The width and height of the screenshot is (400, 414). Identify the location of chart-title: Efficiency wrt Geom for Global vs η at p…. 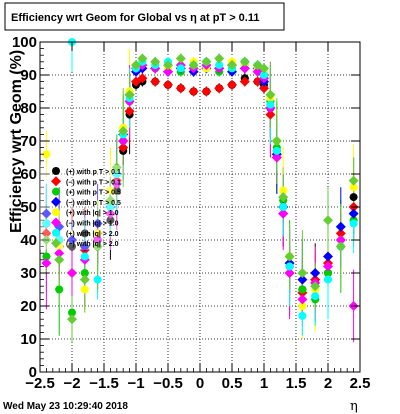
(135, 18).